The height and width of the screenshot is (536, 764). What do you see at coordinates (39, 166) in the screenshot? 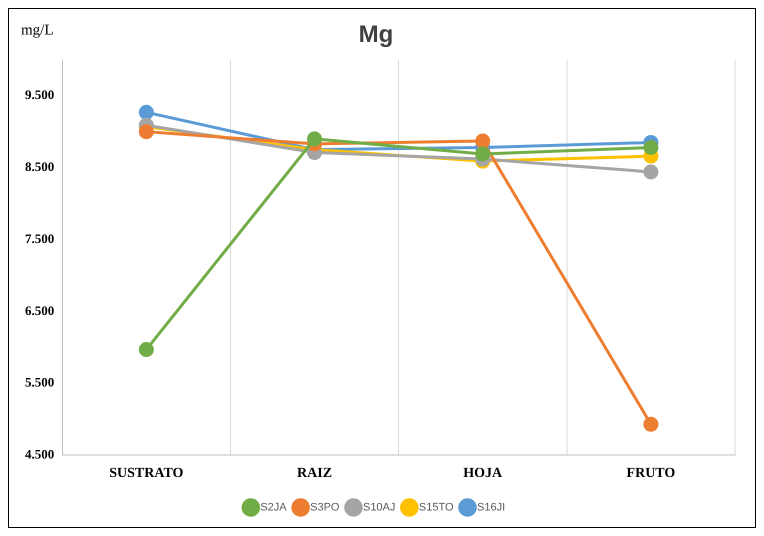
I see `y-tick-label: 8.500` at bounding box center [39, 166].